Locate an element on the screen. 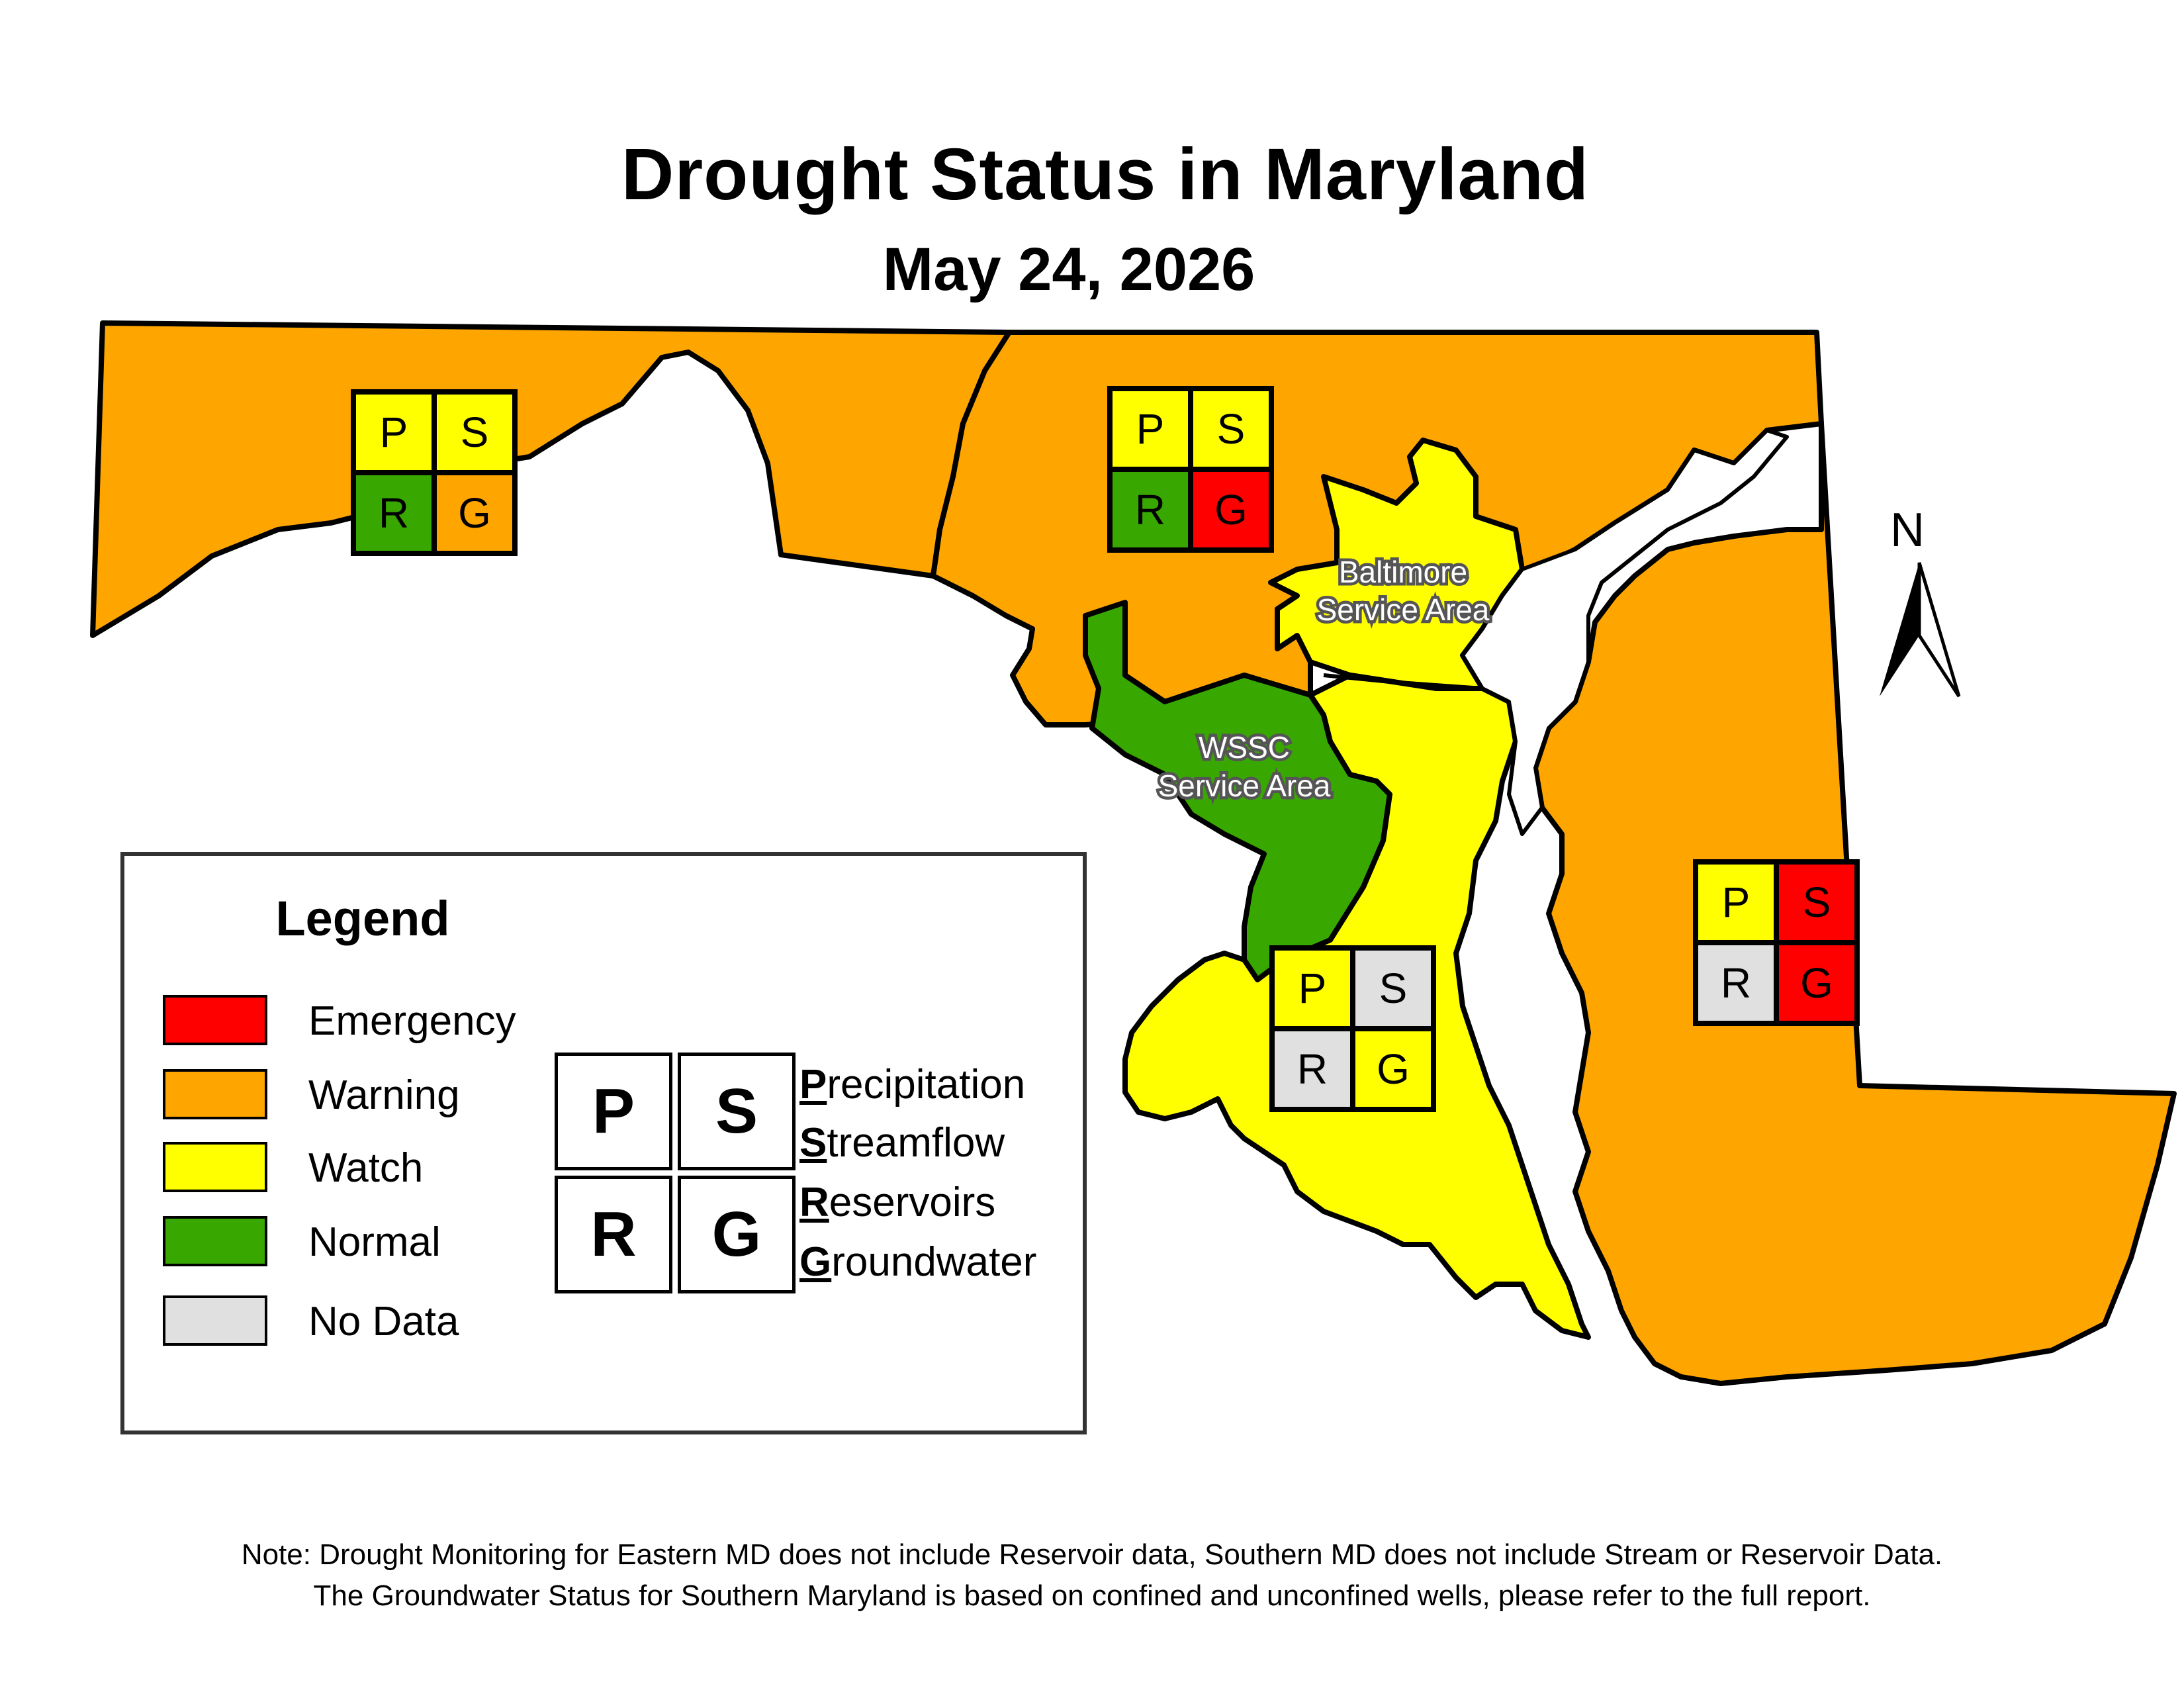  legend-label: Watch is located at coordinates (366, 1168).